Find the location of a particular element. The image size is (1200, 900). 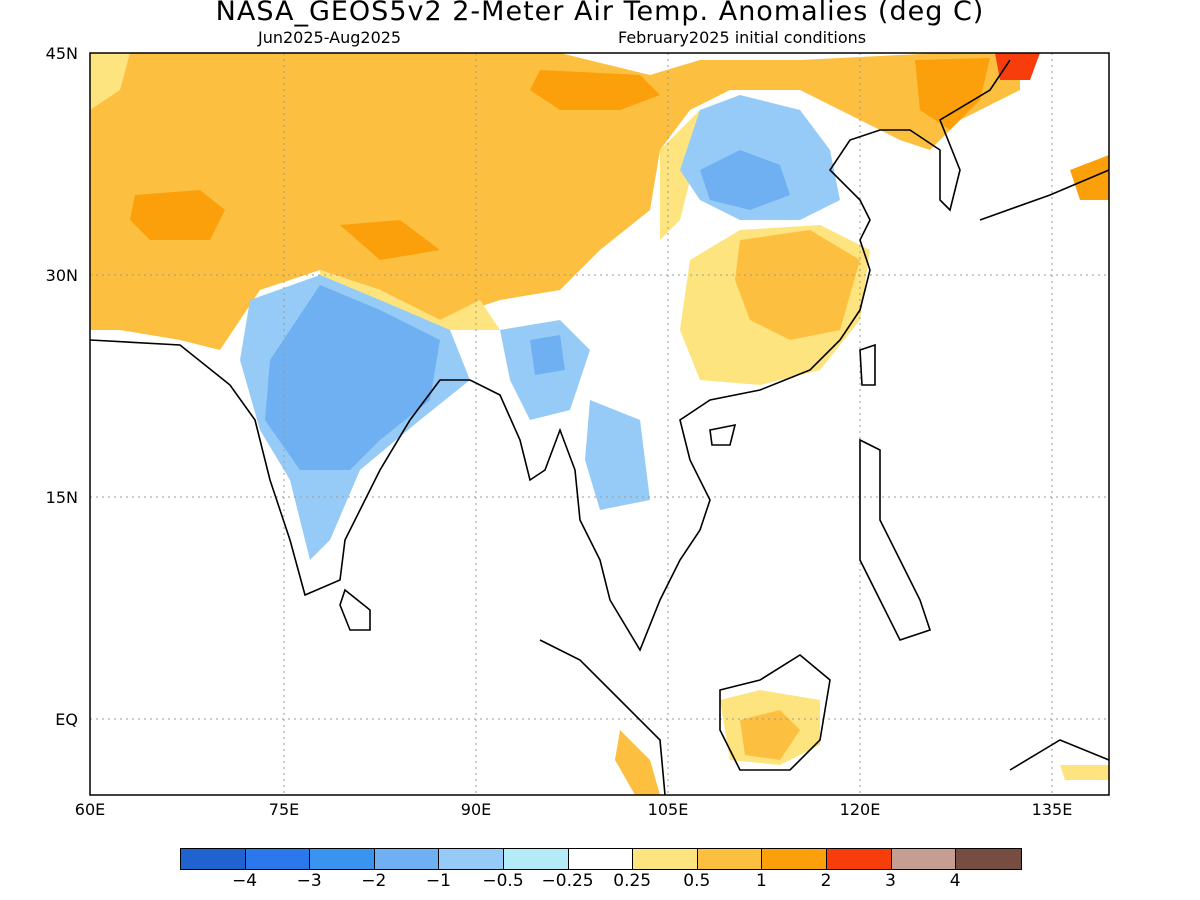

lon-label-135e: 135E is located at coordinates (1052, 809).